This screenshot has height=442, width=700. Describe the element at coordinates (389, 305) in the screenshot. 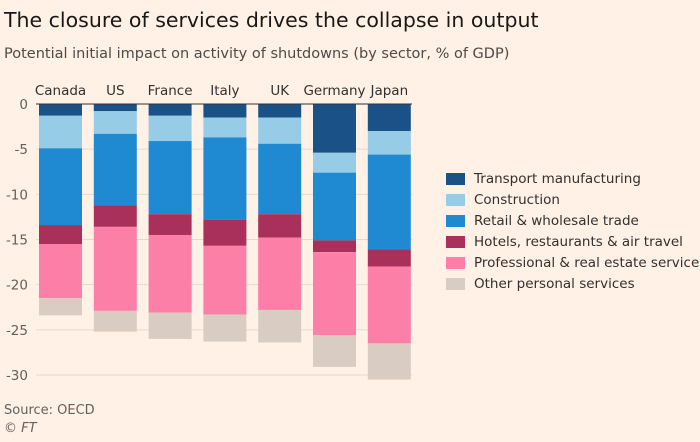

I see `bar-segment-japan-professional-real-estate-services` at that location.